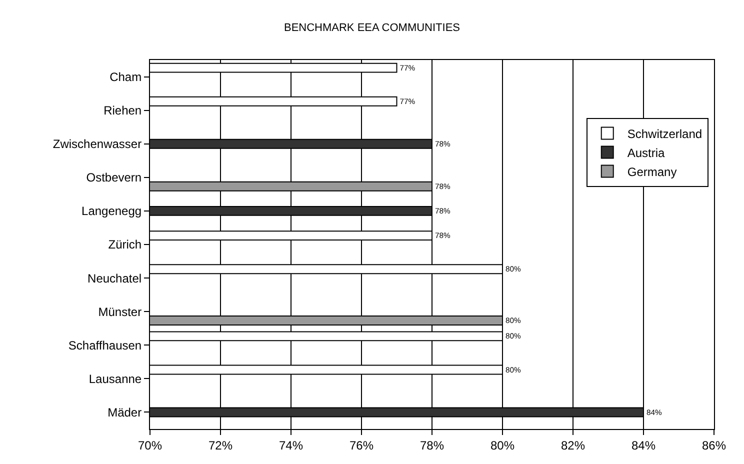  I want to click on y-tick-label: Zürich, so click(125, 245).